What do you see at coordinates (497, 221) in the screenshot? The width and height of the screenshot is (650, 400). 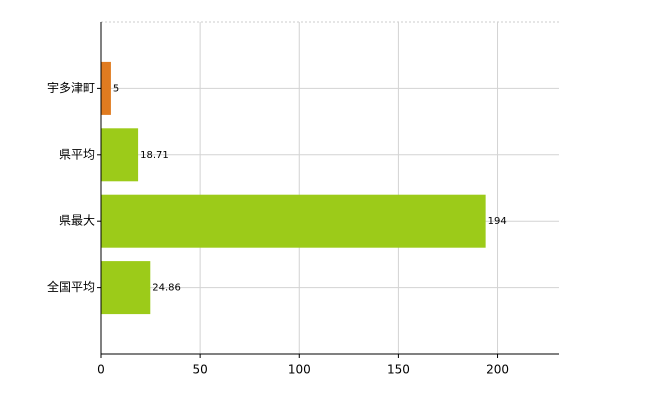 I see `value-label: 194` at bounding box center [497, 221].